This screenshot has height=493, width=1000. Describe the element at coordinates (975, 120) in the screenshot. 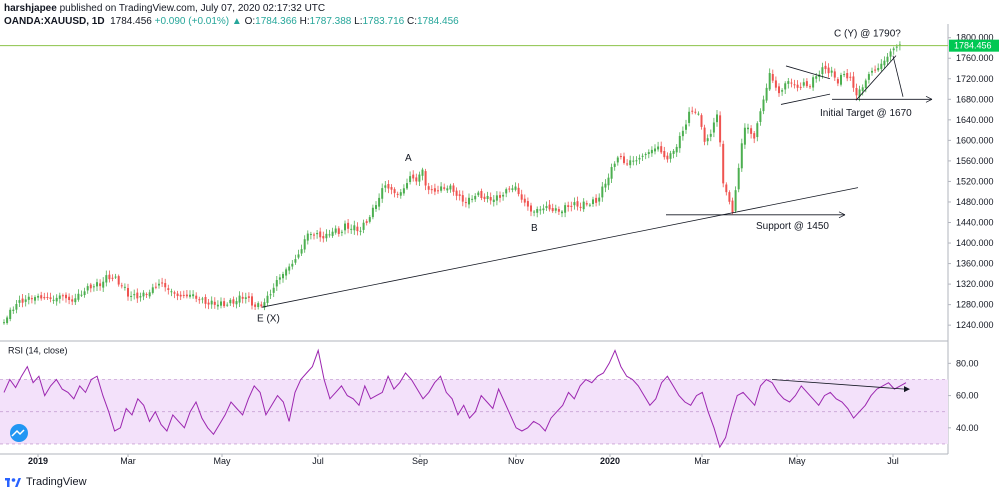

I see `price-tick-label: 1640.000` at that location.